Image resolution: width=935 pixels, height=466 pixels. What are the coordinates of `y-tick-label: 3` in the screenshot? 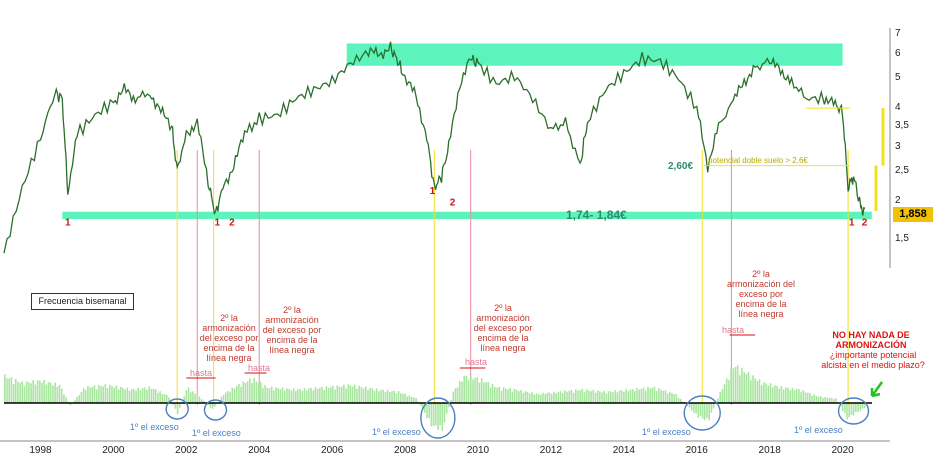 It's located at (898, 146).